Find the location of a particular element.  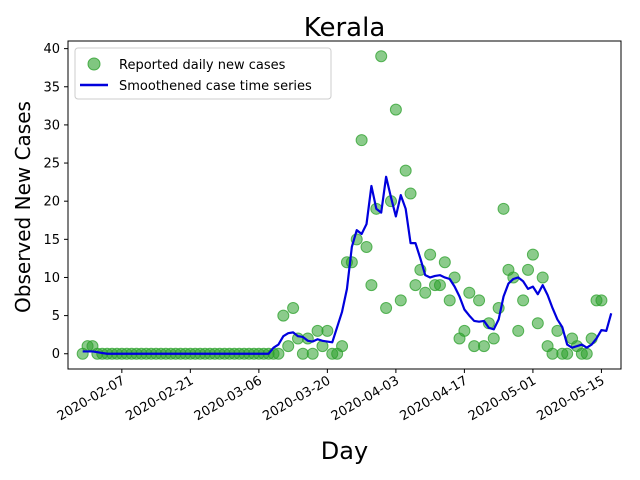

legend-box is located at coordinates (203, 73).